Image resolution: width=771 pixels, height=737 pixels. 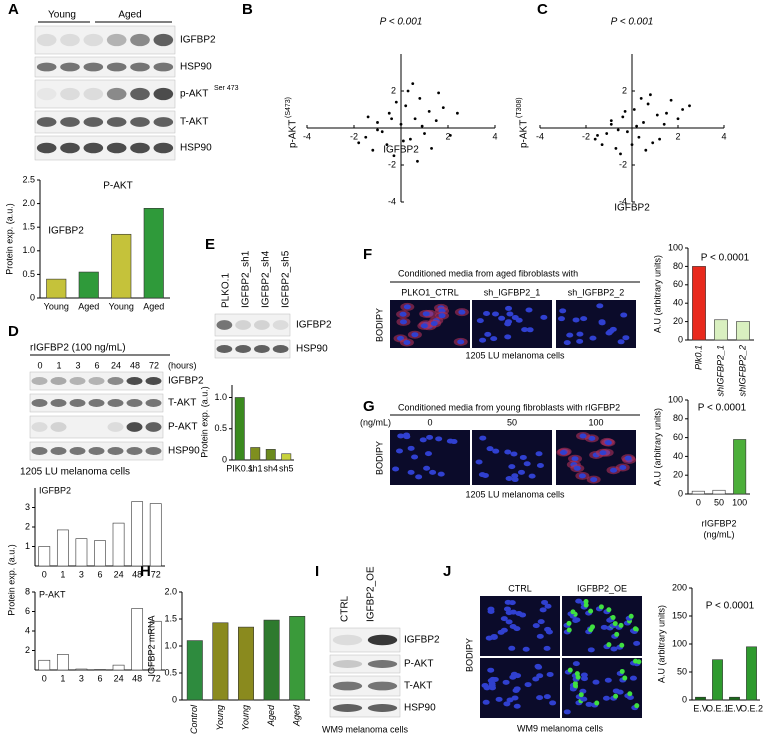 I want to click on x-tick-label: 3, so click(x=81, y=574).